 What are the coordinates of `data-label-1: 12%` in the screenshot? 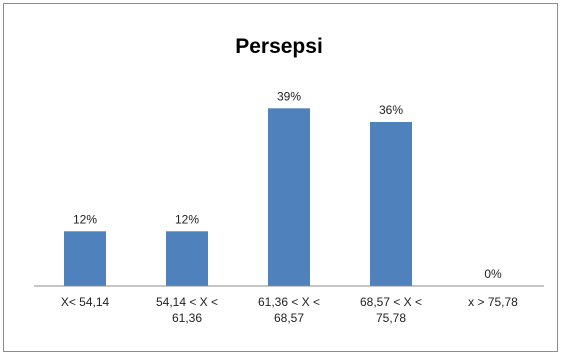 It's located at (187, 219).